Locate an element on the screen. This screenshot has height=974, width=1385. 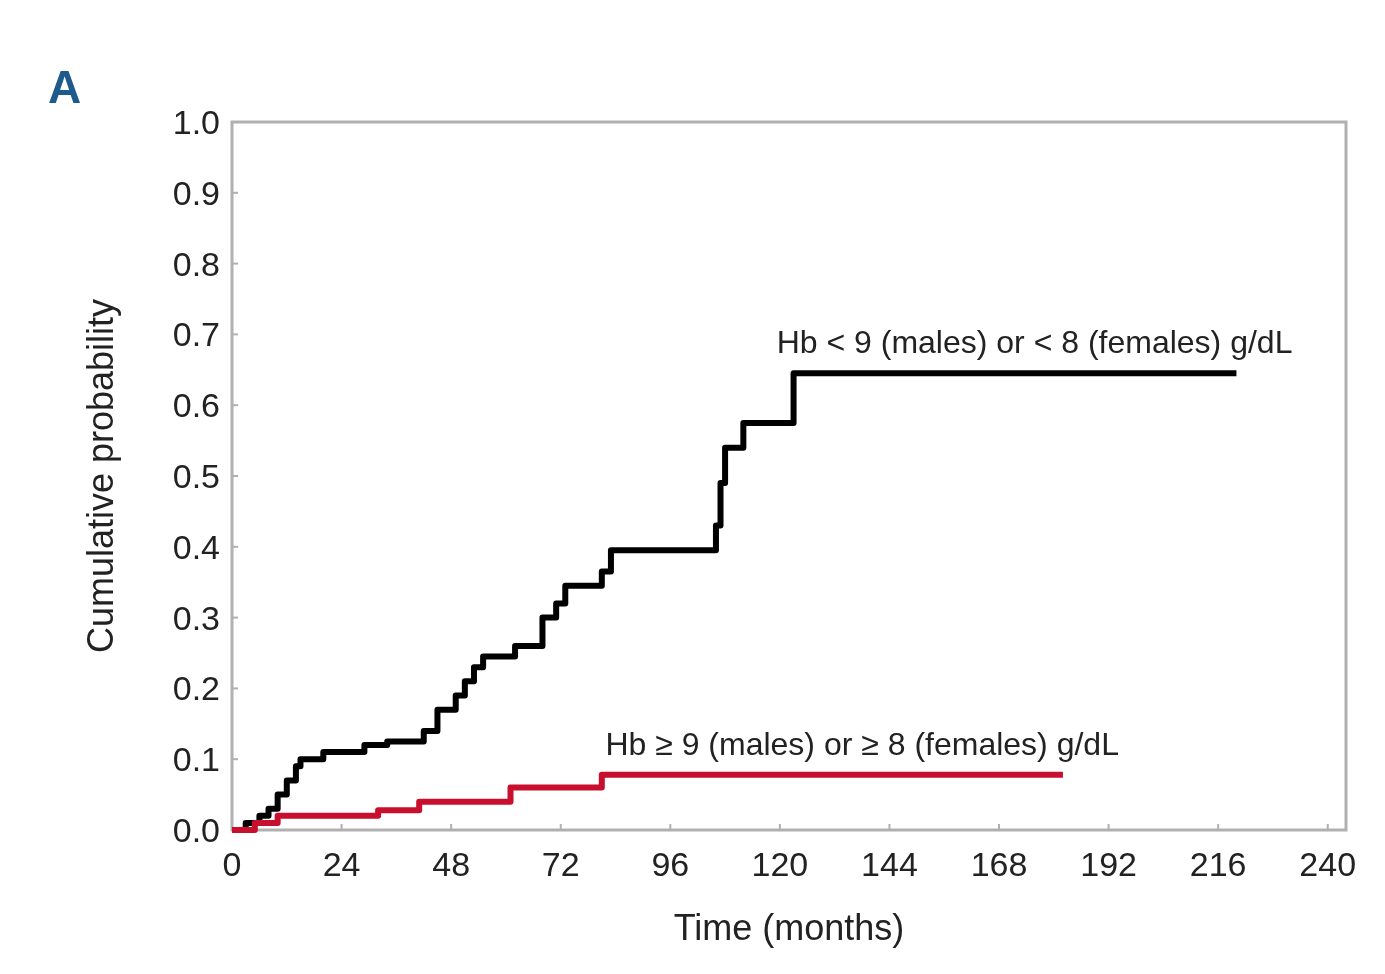
series-label: Hb < 9 (males) or < 8 (females) g/dL is located at coordinates (1034, 342).